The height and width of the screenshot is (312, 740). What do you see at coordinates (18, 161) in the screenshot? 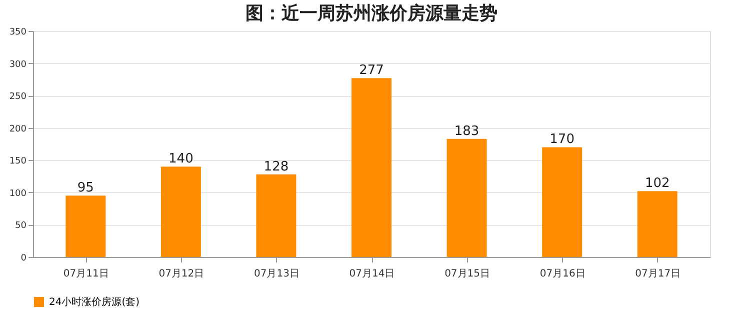
I see `y-tick-label: 150` at bounding box center [18, 161].